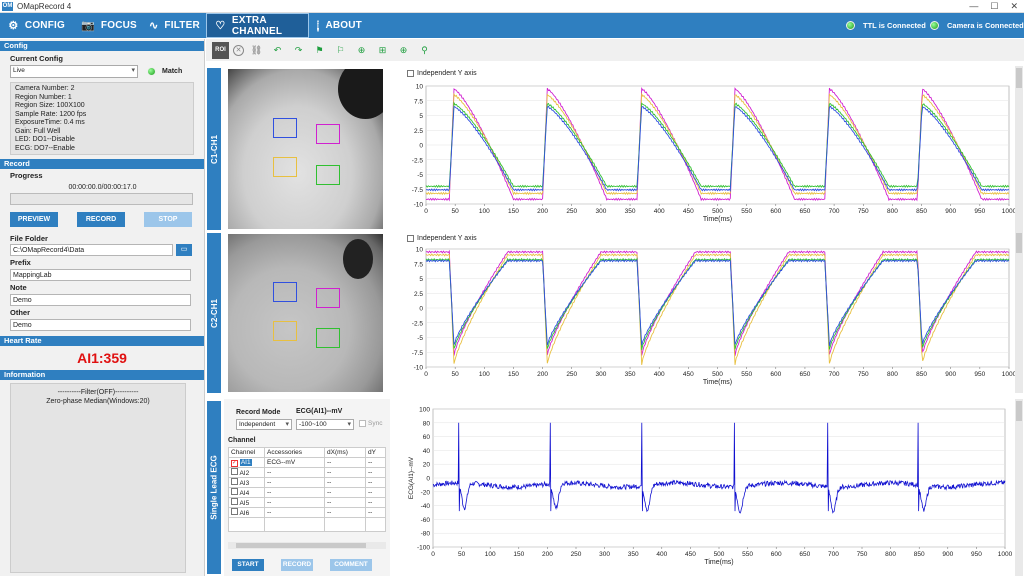 The image size is (1024, 576). What do you see at coordinates (974, 6) in the screenshot?
I see `minimize-button: —` at bounding box center [974, 6].